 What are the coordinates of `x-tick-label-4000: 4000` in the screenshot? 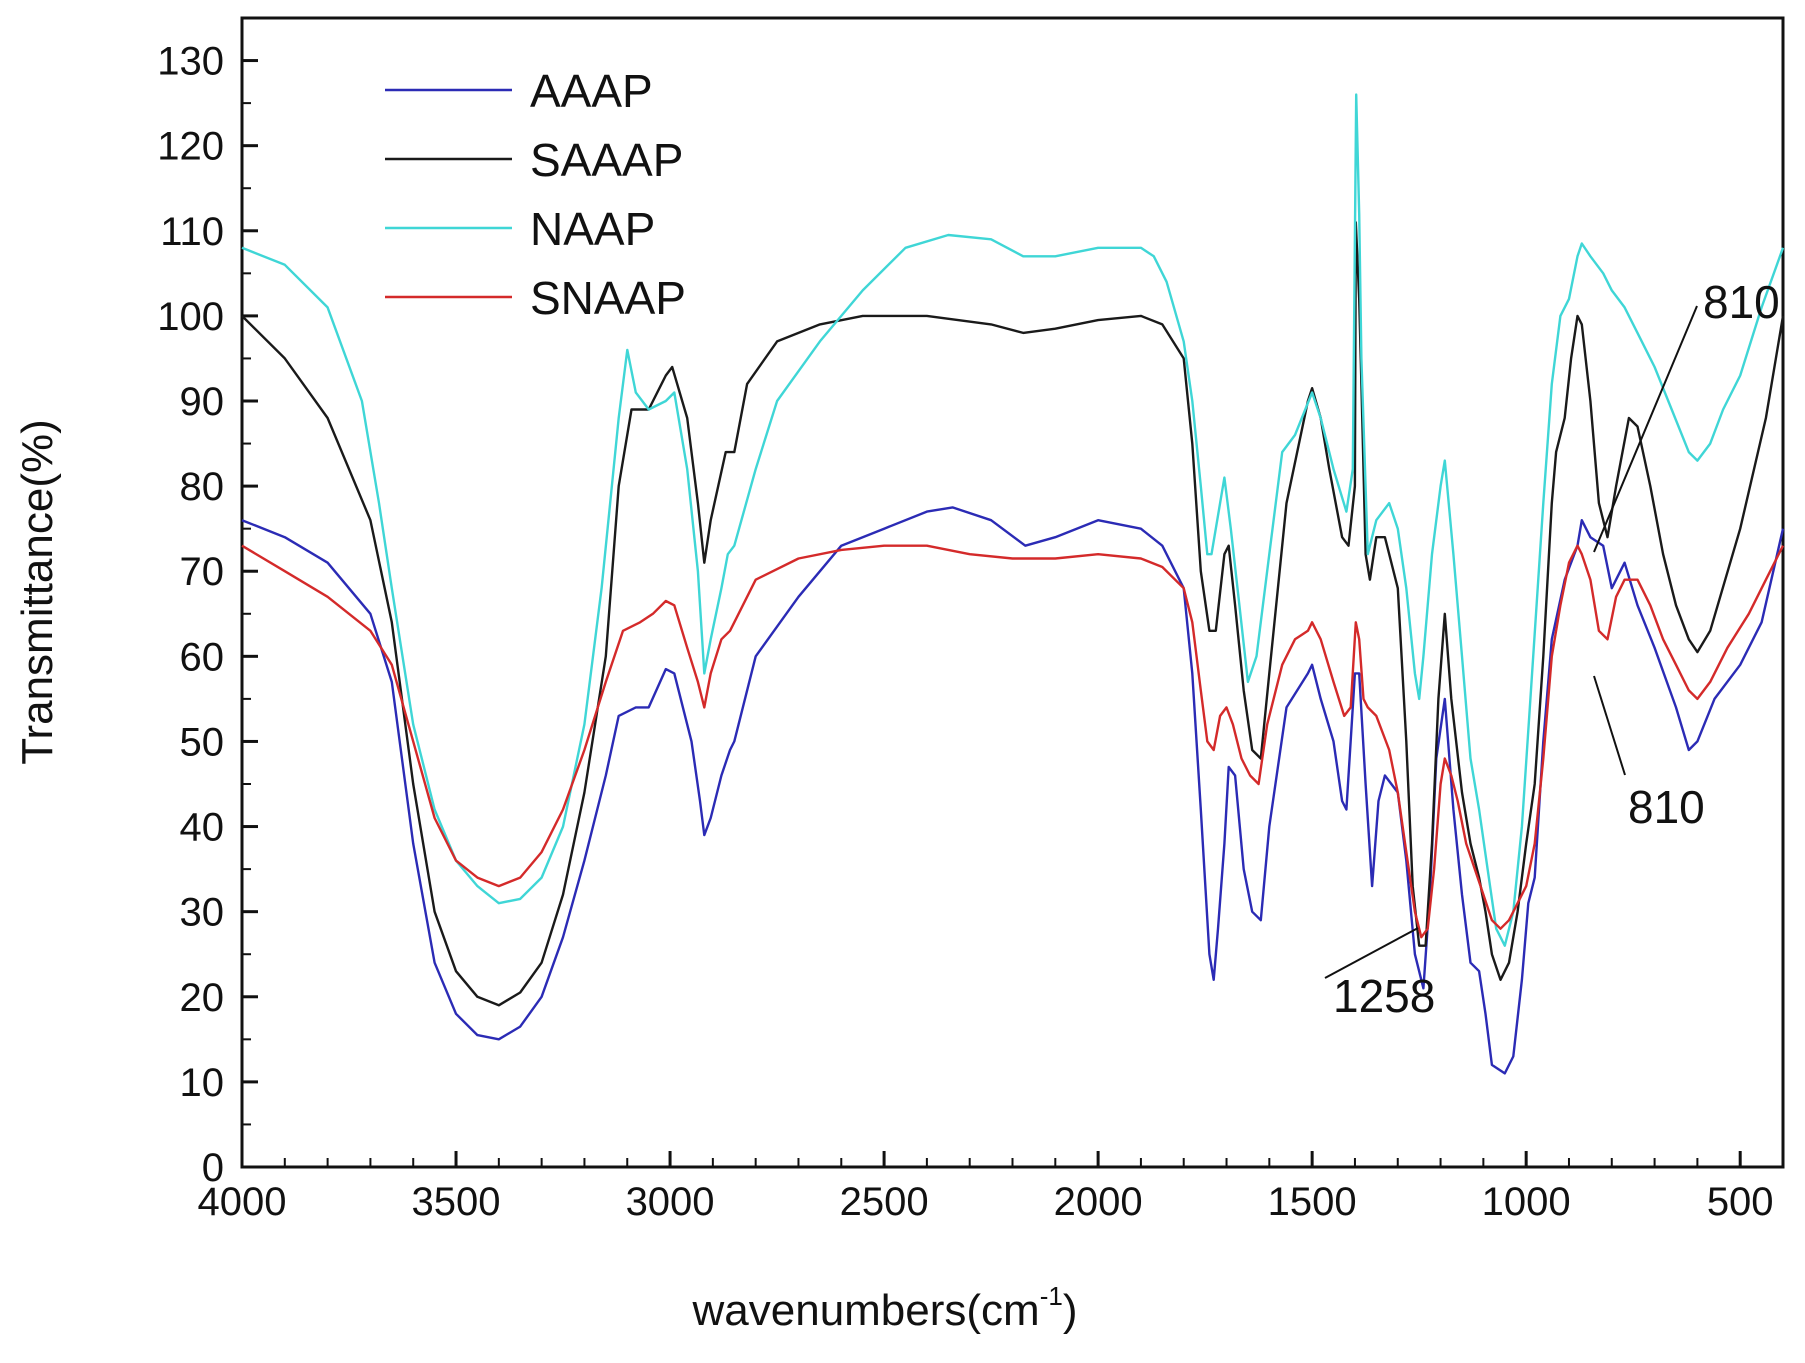 It's located at (242, 1202).